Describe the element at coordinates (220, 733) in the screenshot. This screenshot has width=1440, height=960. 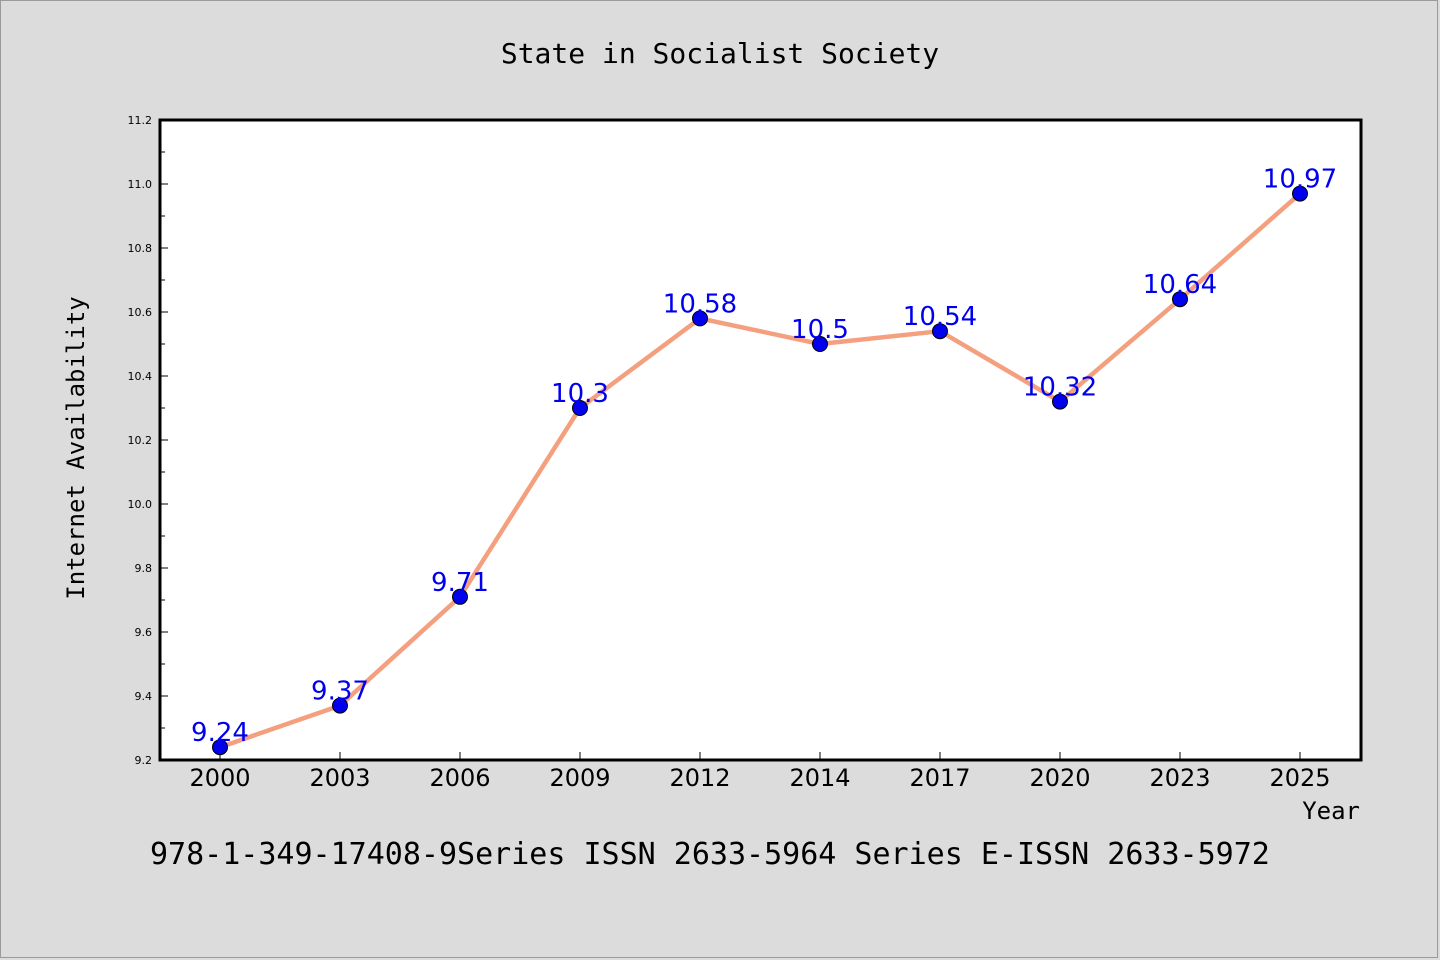
I see `data-label: 9.24` at that location.